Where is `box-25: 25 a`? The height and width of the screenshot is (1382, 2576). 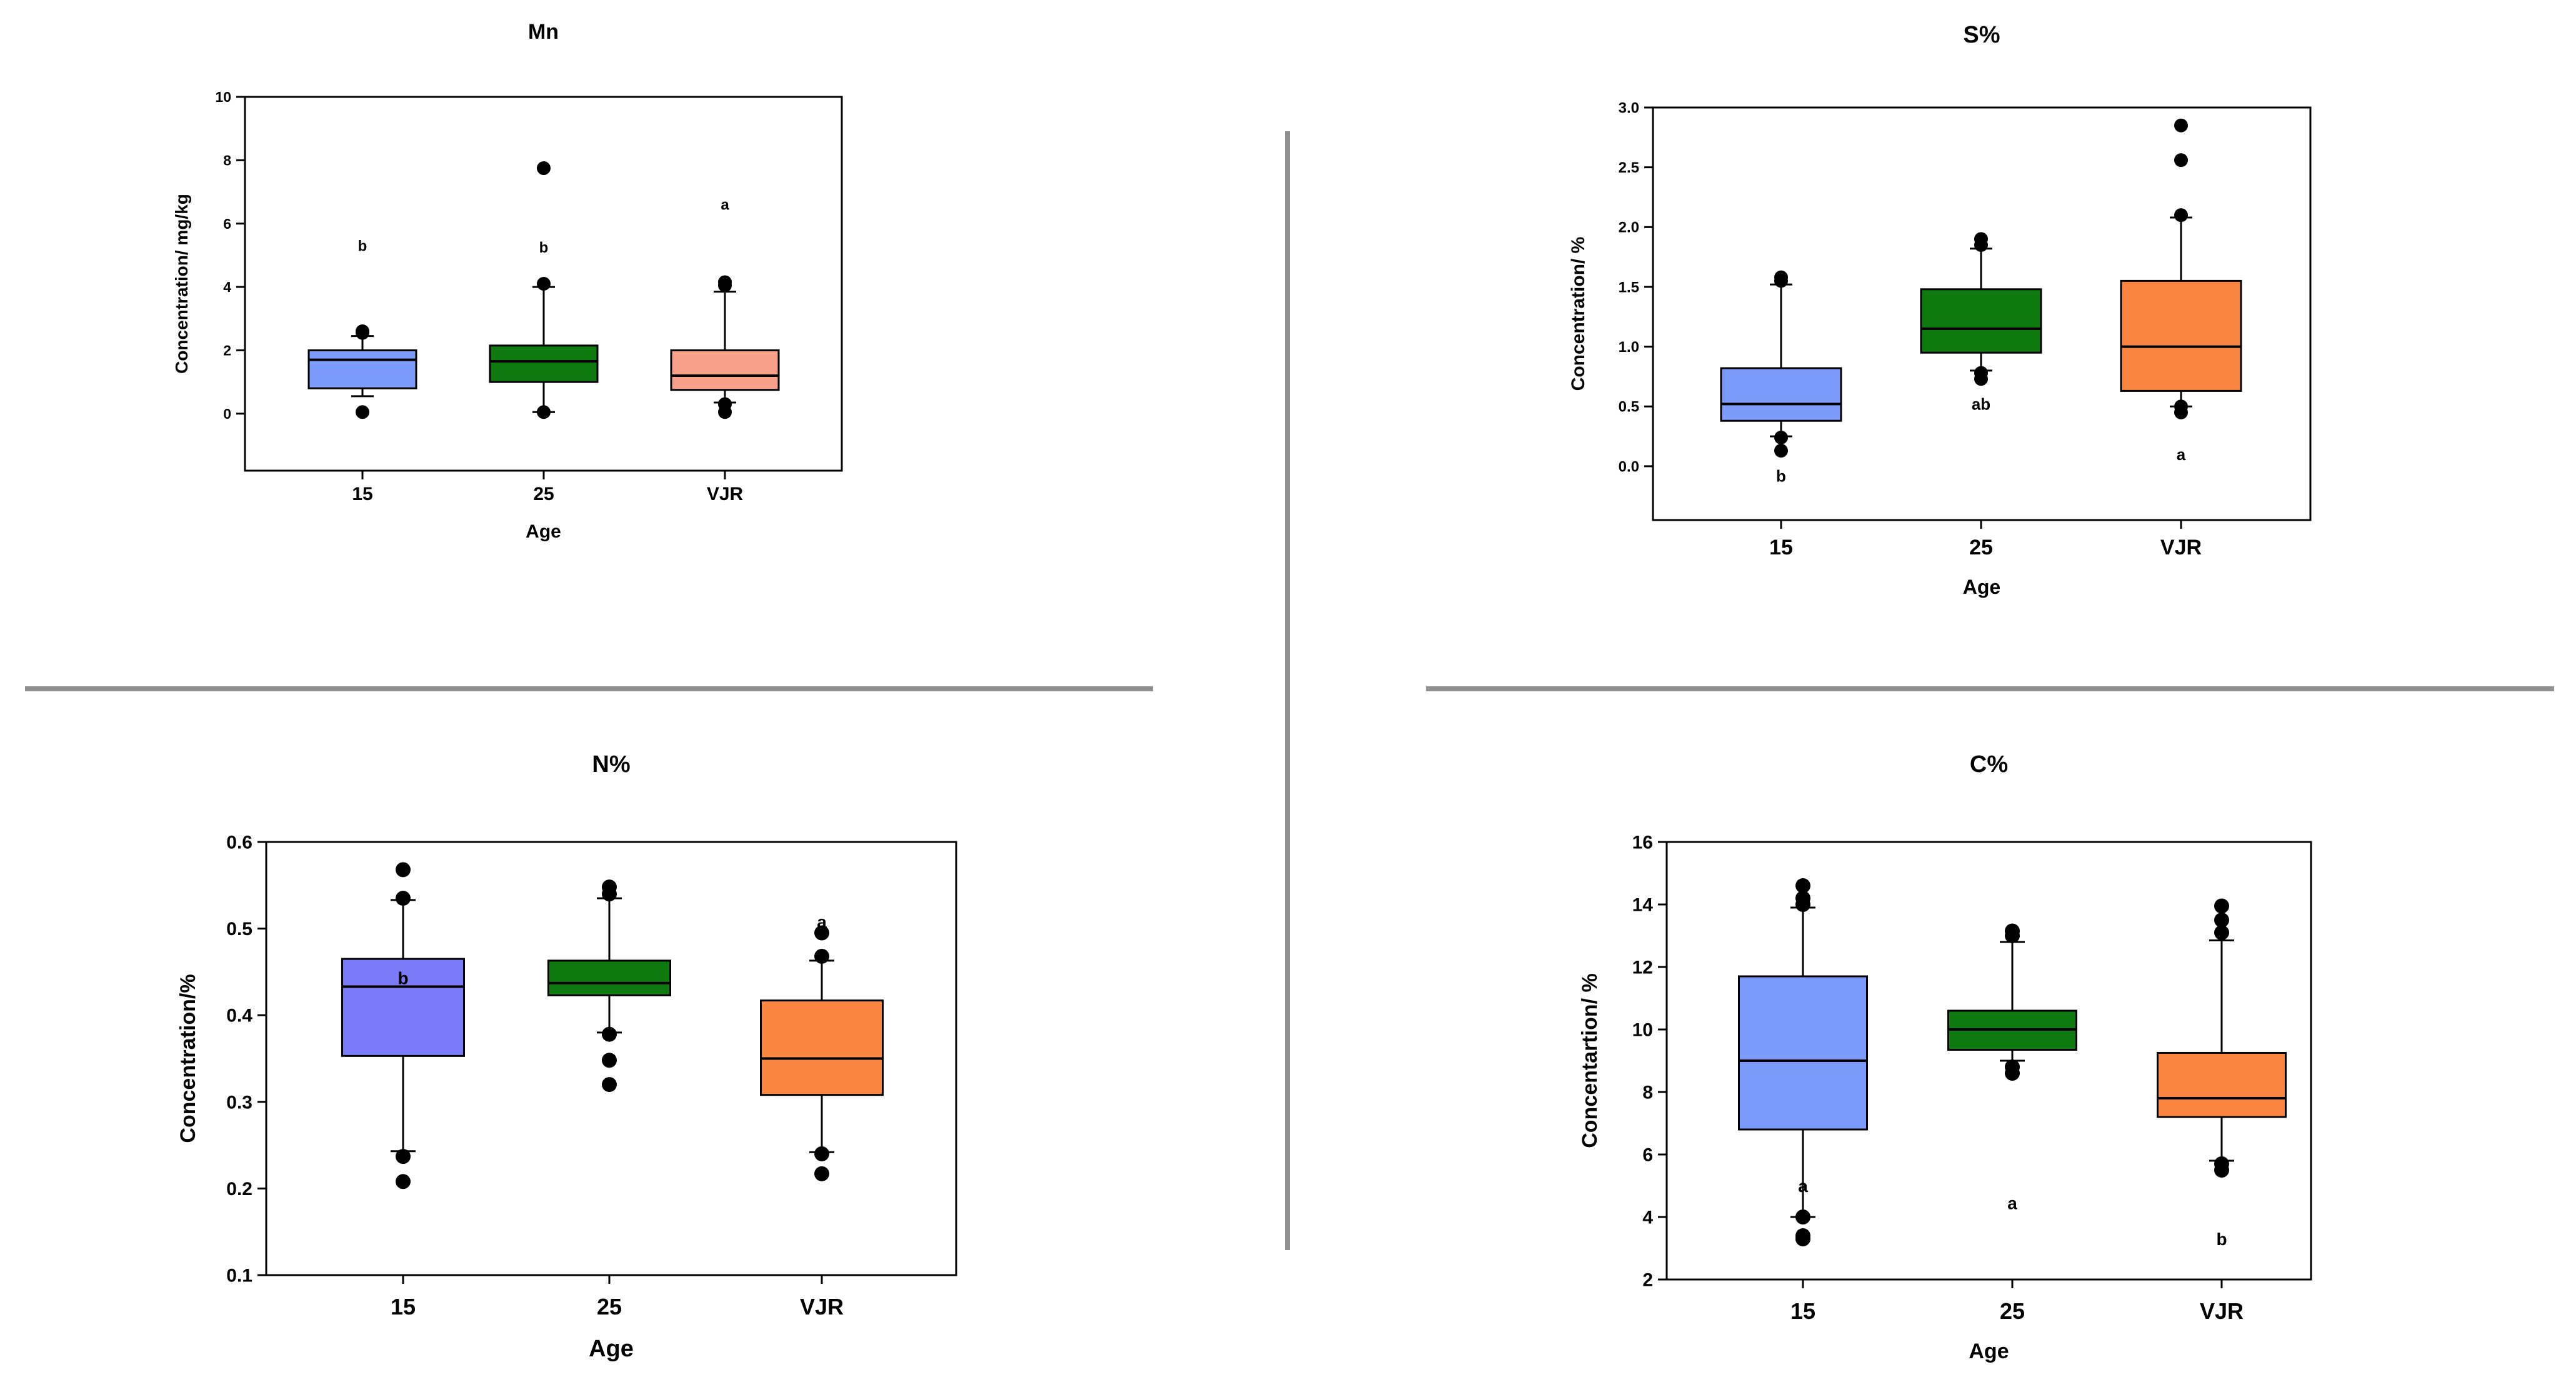 box-25: 25 a is located at coordinates (2012, 1123).